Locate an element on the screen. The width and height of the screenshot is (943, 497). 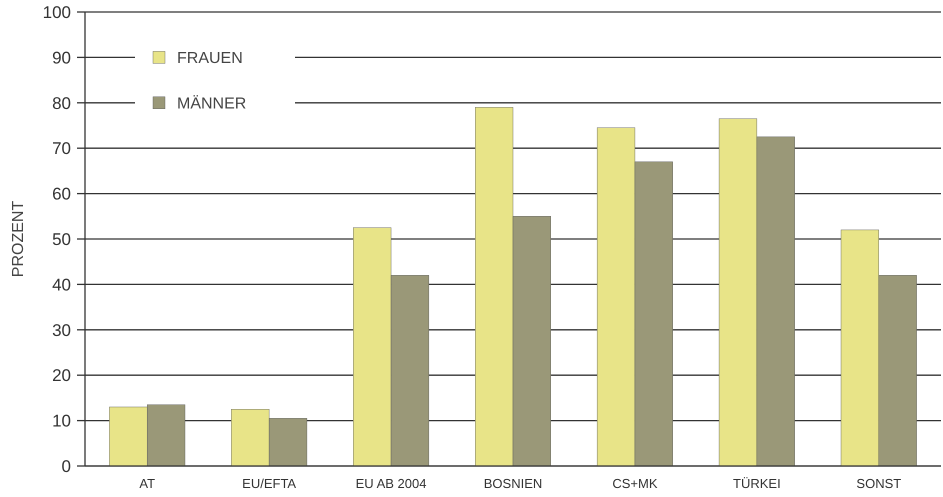
y-tick-label: 80 is located at coordinates (61, 103).